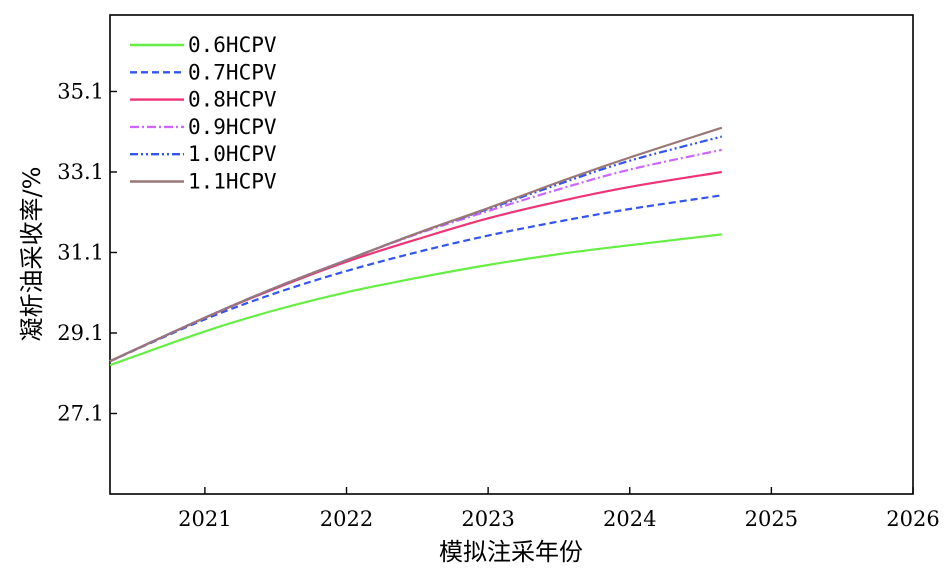  What do you see at coordinates (559, 509) in the screenshot?
I see `x-axis: 2021 2022 2023 2024 2025 2026` at bounding box center [559, 509].